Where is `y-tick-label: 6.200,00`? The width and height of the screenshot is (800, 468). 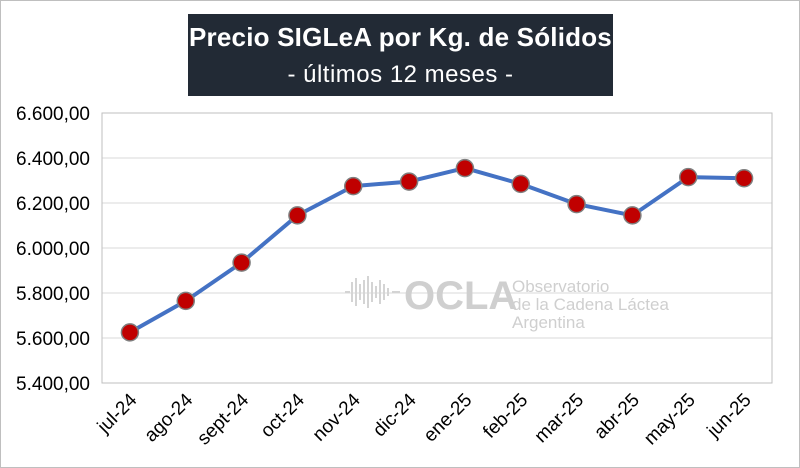 y-tick-label: 6.200,00 is located at coordinates (53, 204).